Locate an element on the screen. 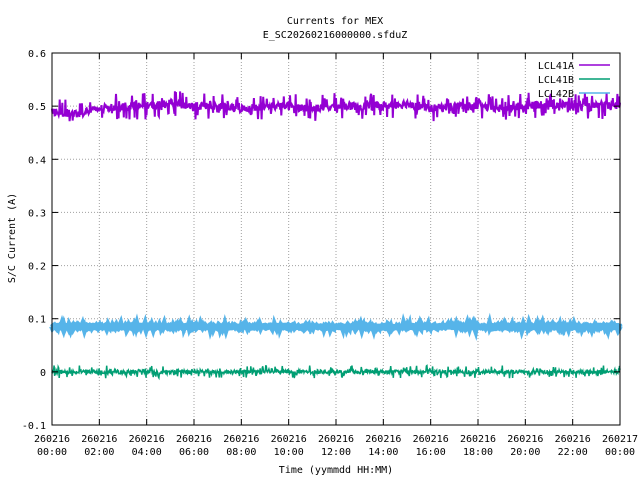 This screenshot has height=480, width=640. x-tick-label-time: 18:00 is located at coordinates (478, 452).